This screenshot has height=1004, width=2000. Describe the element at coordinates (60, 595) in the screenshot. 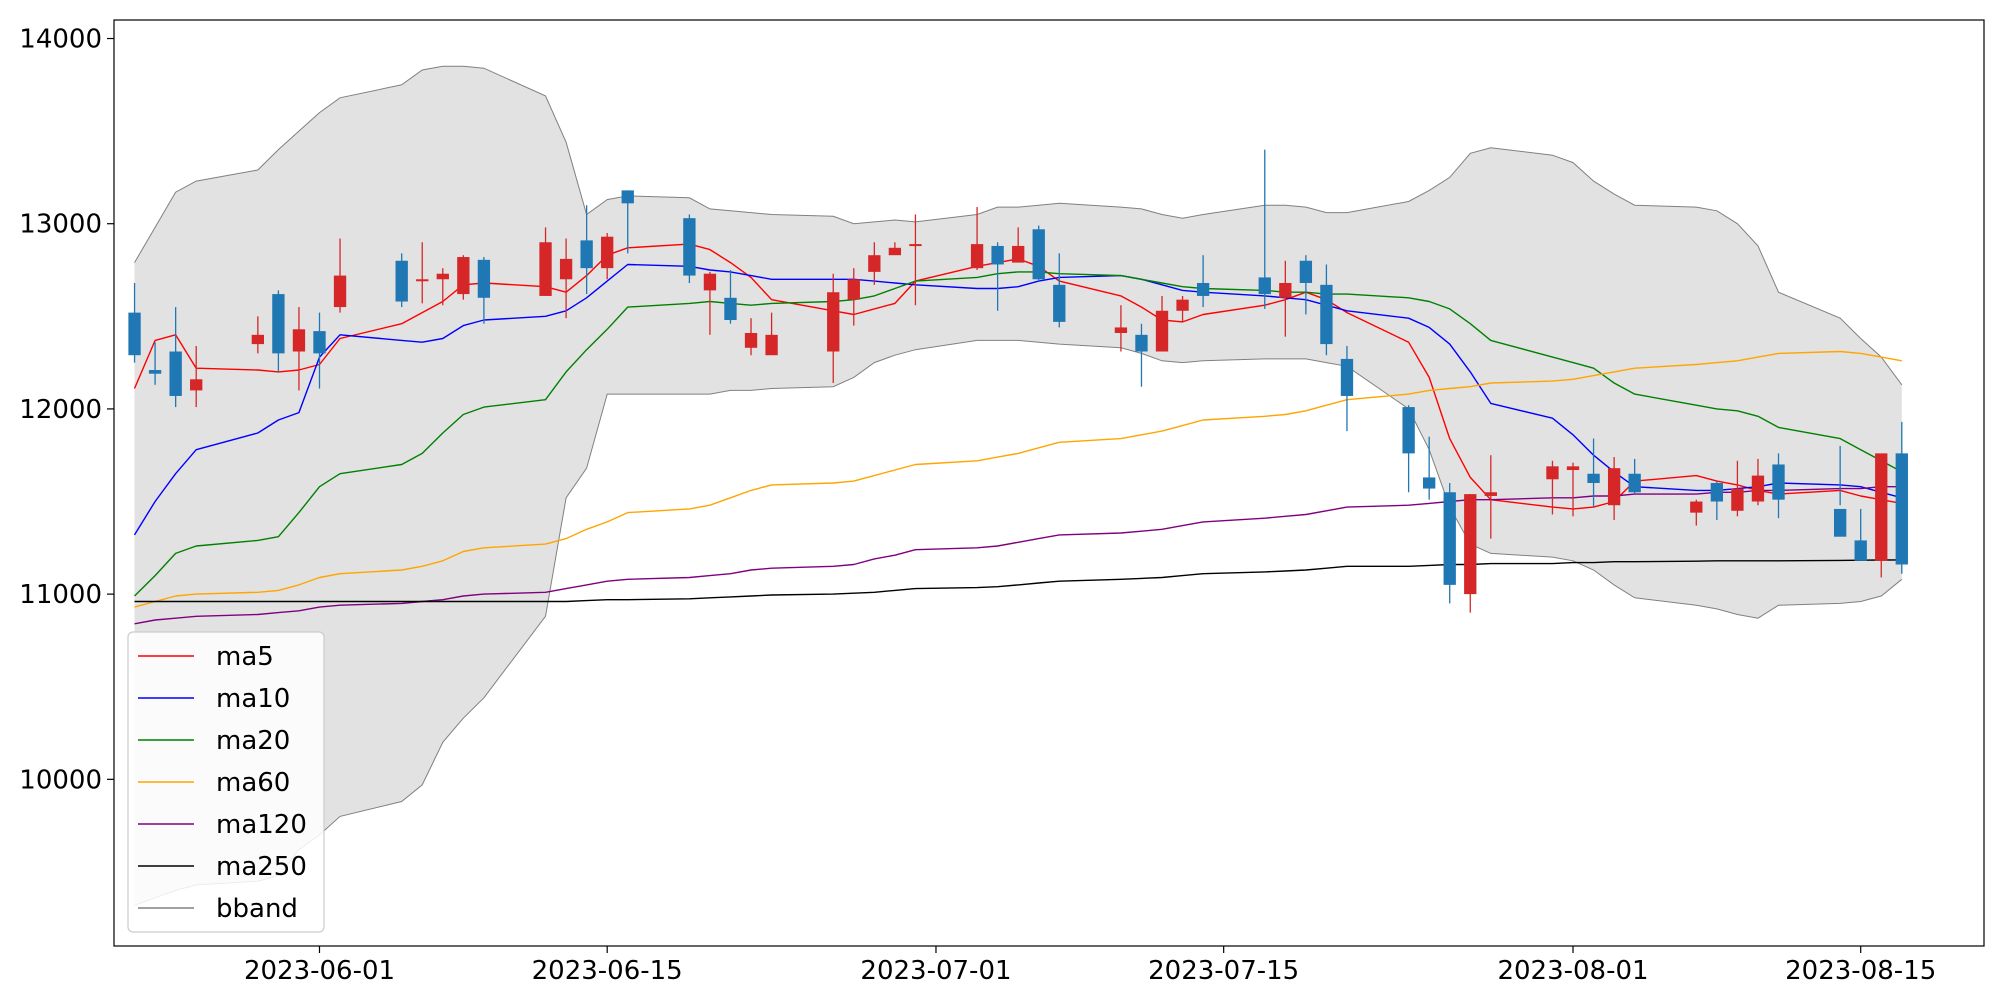

I see `y-tick-label: 11000` at that location.